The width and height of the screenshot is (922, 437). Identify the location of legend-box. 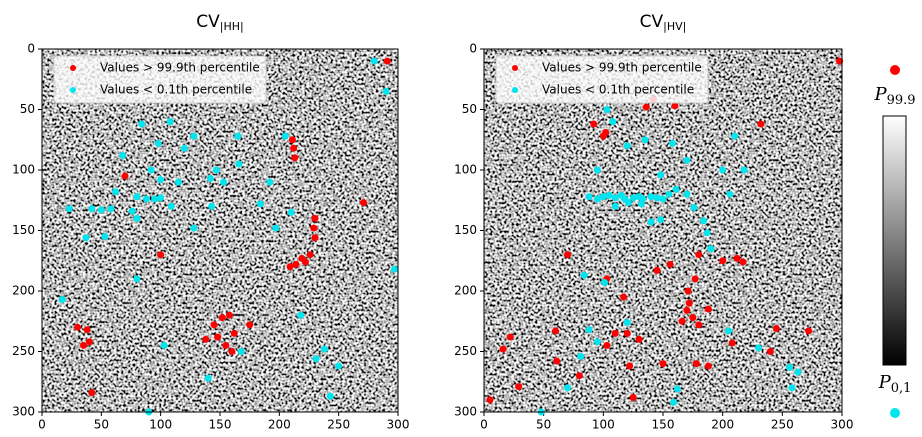
(160, 79).